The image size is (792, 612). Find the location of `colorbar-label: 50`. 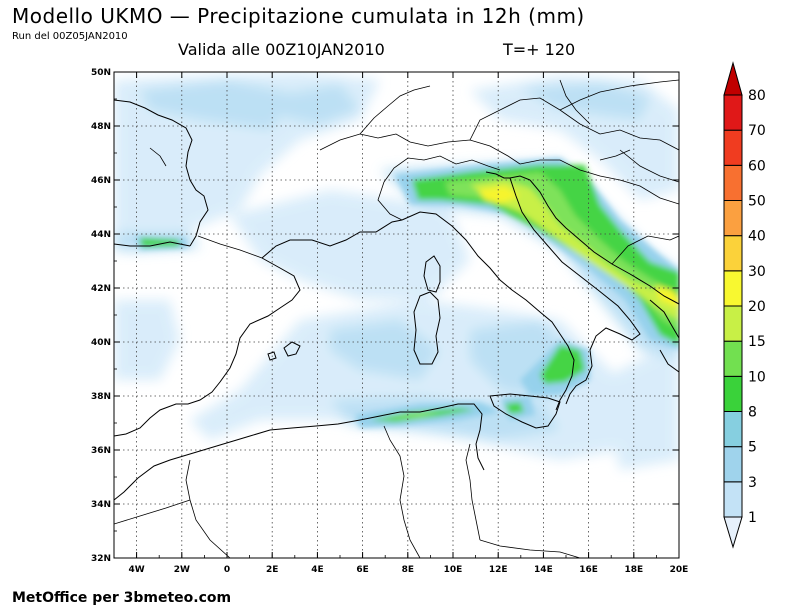

colorbar-label: 50 is located at coordinates (757, 202).